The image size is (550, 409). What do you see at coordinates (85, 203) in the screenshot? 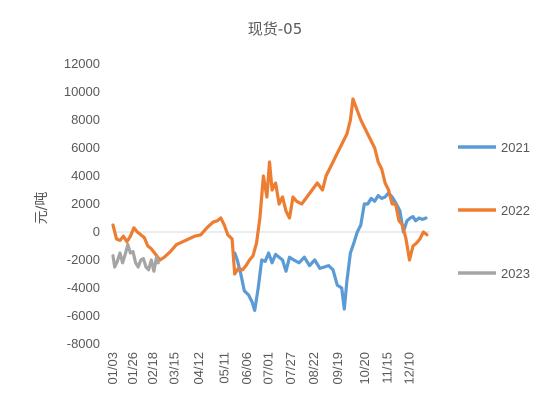
I see `y-tick-label: 2000` at bounding box center [85, 203].